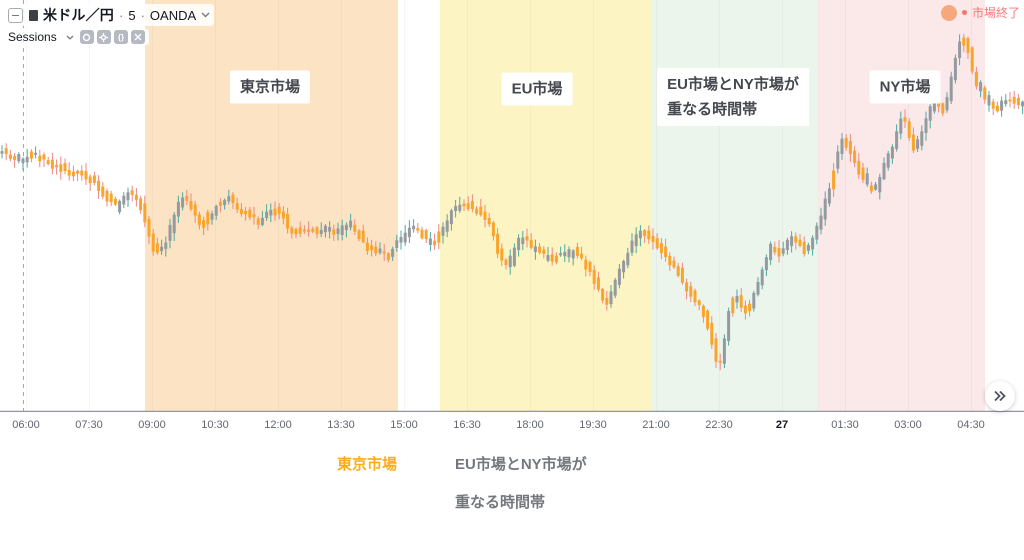 The image size is (1024, 560). I want to click on visibility-icon, so click(86, 37).